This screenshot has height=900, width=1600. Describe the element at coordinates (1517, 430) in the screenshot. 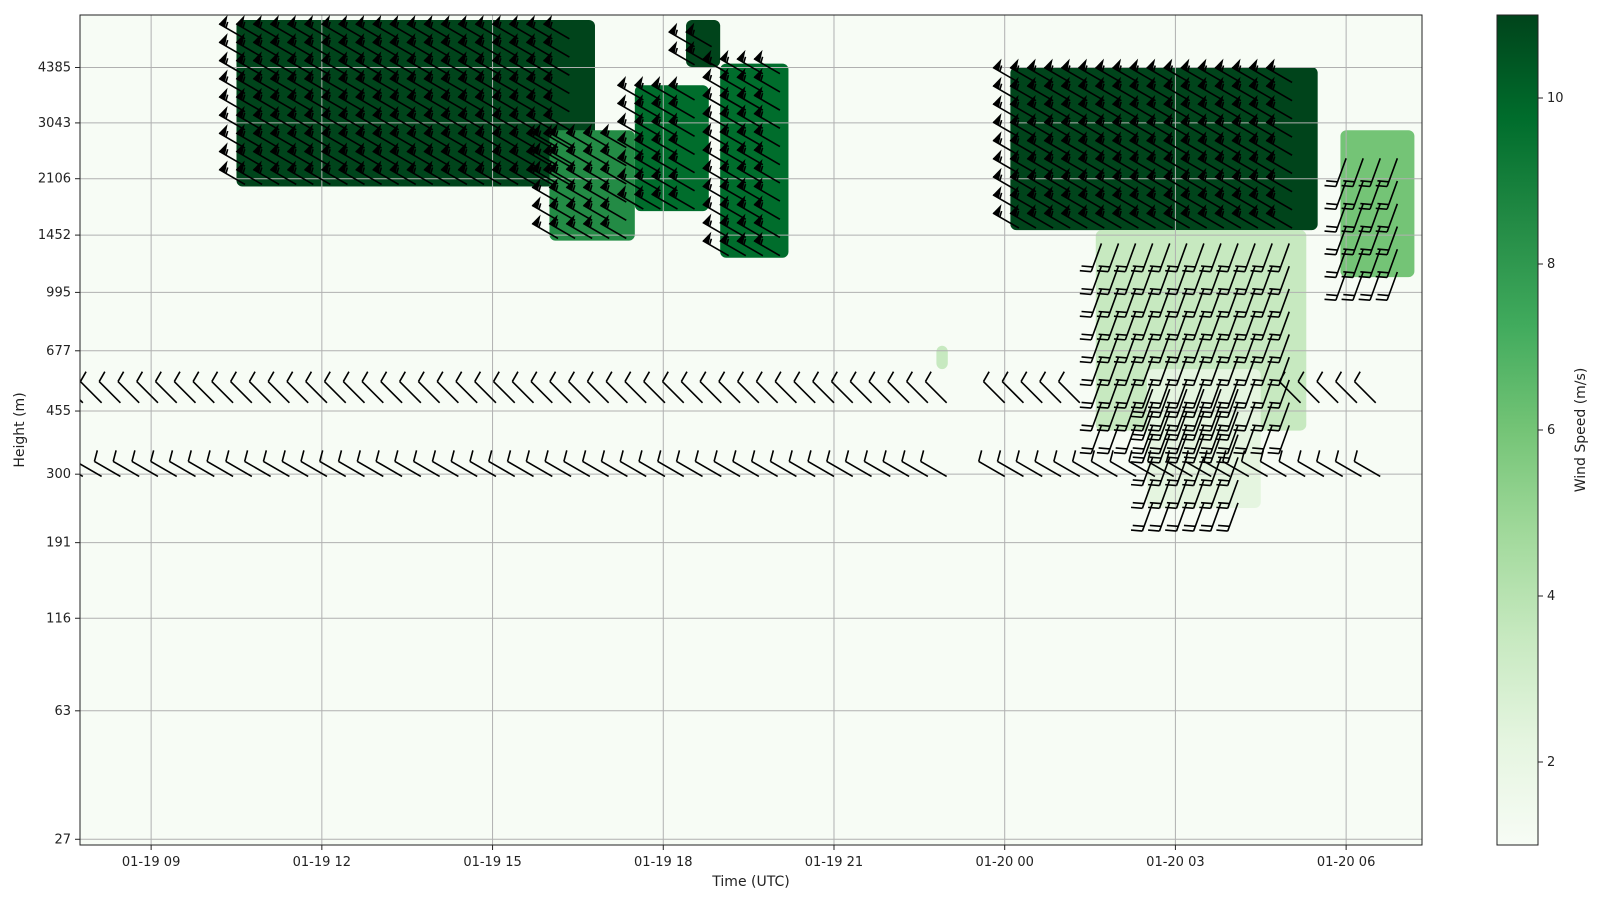

I see `colorbar` at that location.